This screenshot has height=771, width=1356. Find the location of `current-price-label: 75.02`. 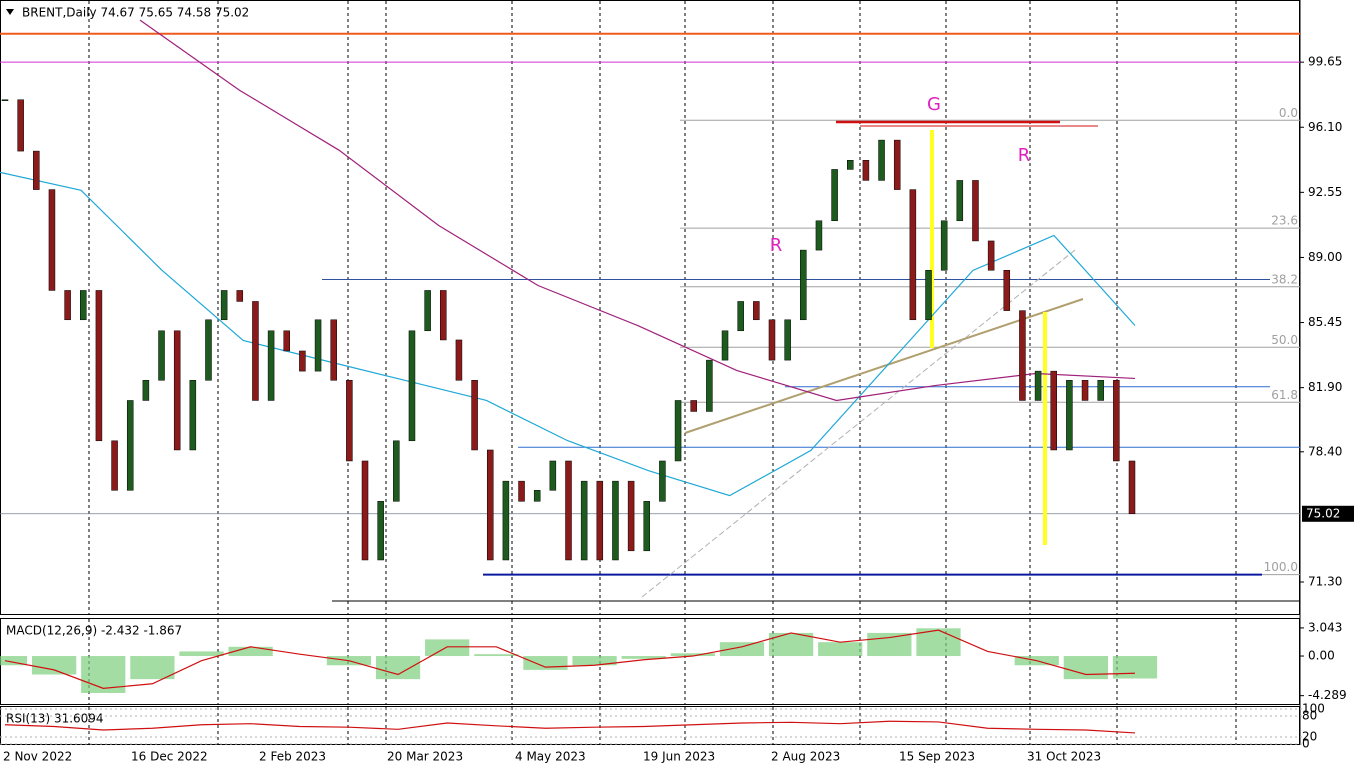

current-price-label: 75.02 is located at coordinates (1323, 513).